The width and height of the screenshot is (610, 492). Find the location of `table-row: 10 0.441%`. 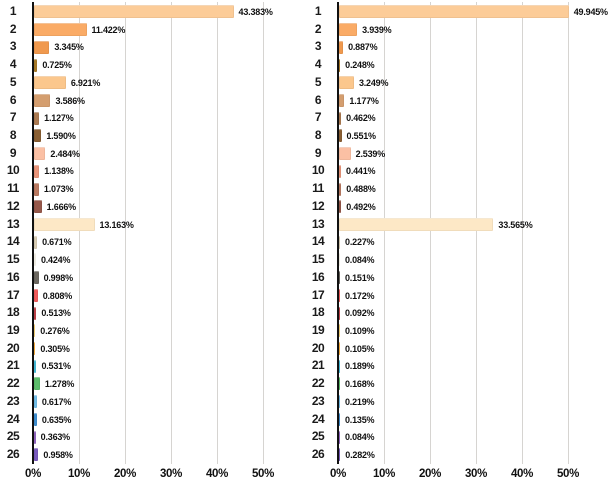

table-row: 10 0.441% is located at coordinates (457, 171).